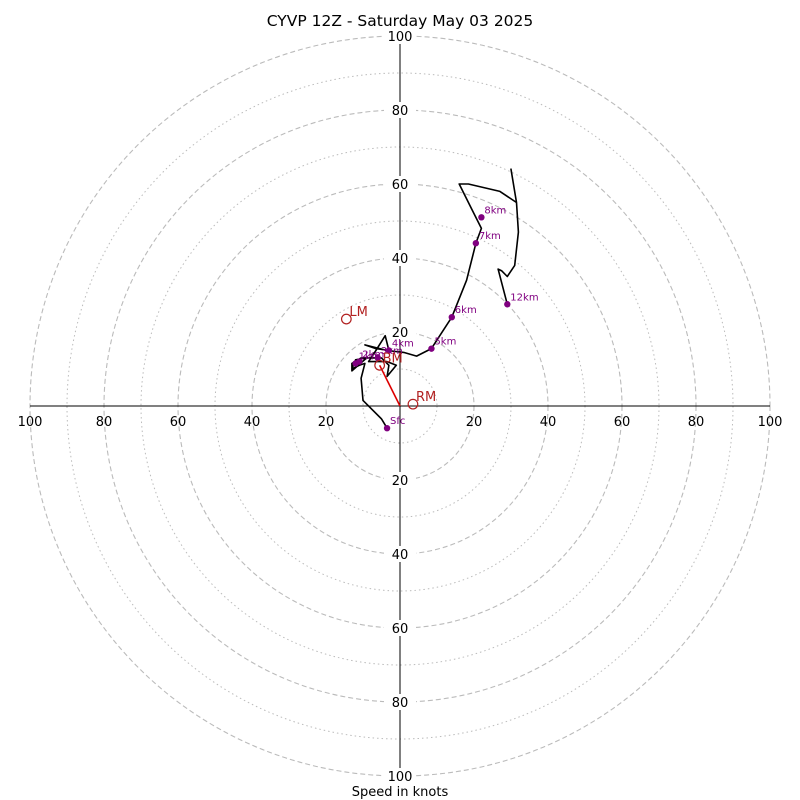  I want to click on height-marker-label: Sfc, so click(397, 421).